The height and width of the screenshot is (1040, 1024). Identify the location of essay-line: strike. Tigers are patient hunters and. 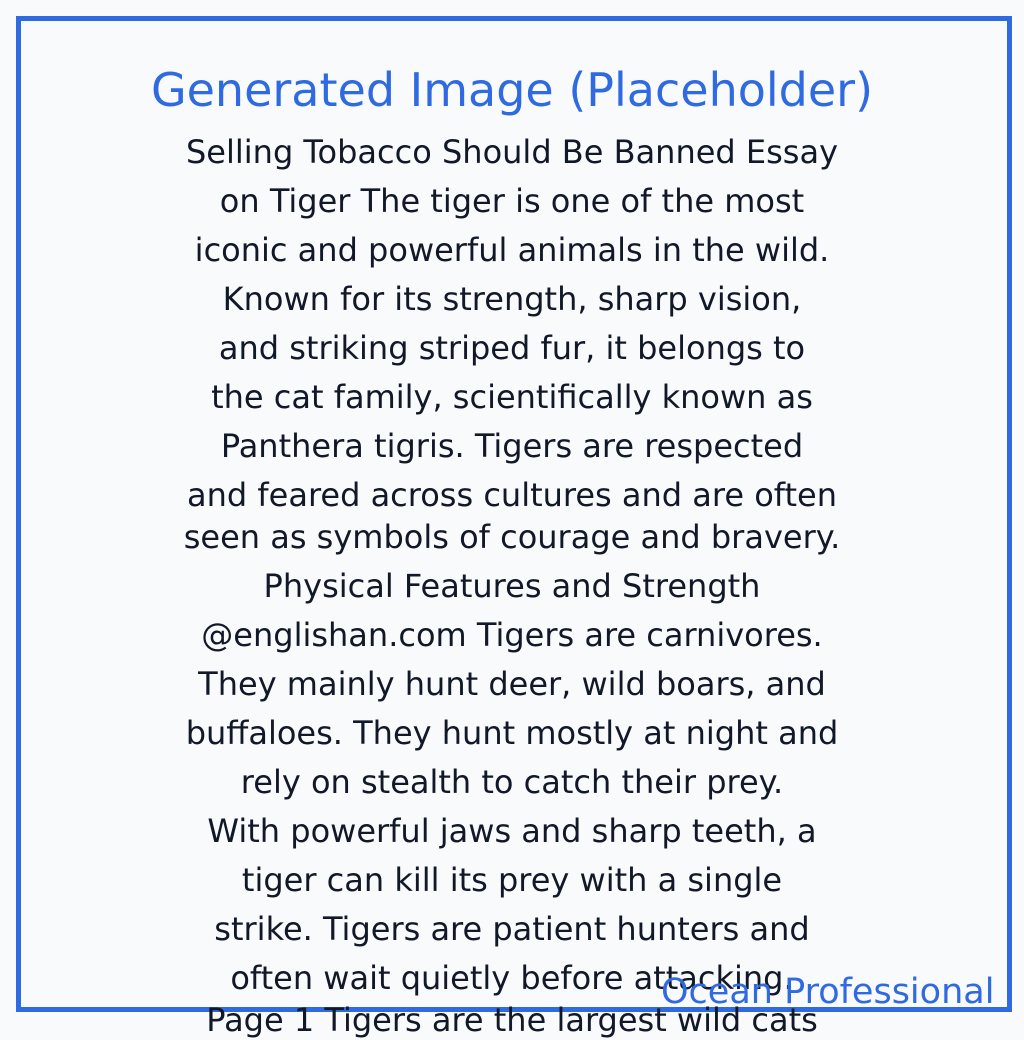
(512, 929).